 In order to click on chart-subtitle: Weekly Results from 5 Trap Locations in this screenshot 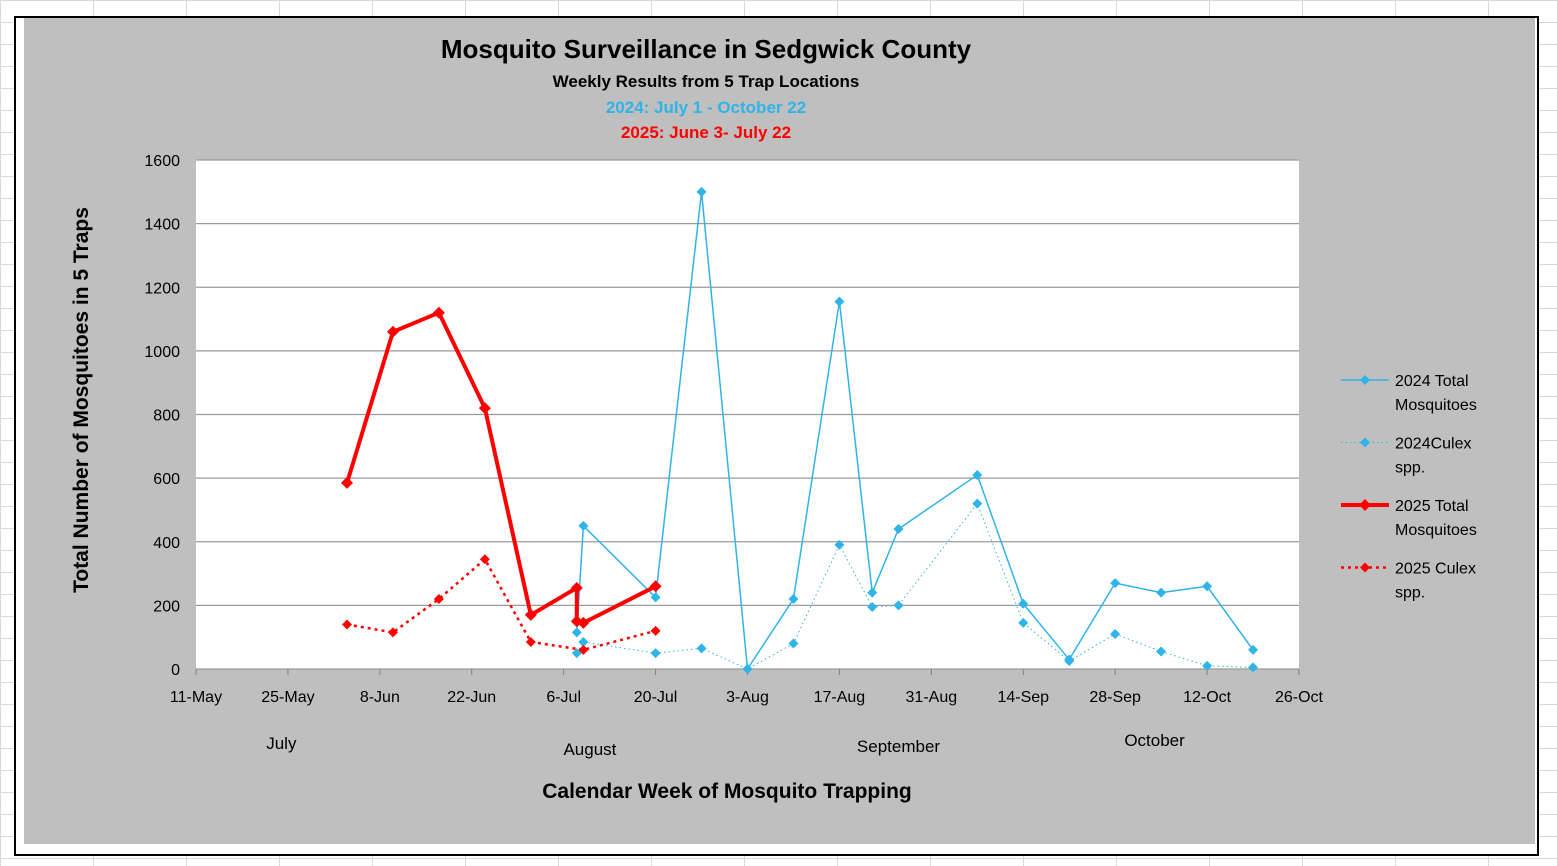, I will do `click(706, 81)`.